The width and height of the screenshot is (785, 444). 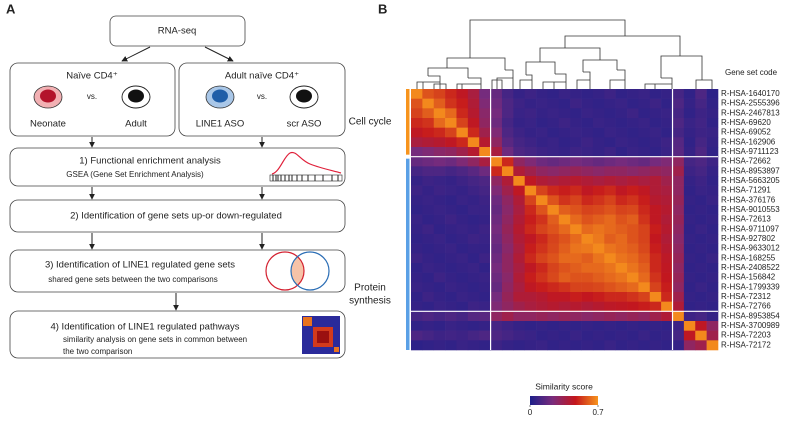 I want to click on row-label: R-HSA-168255, so click(x=748, y=257).